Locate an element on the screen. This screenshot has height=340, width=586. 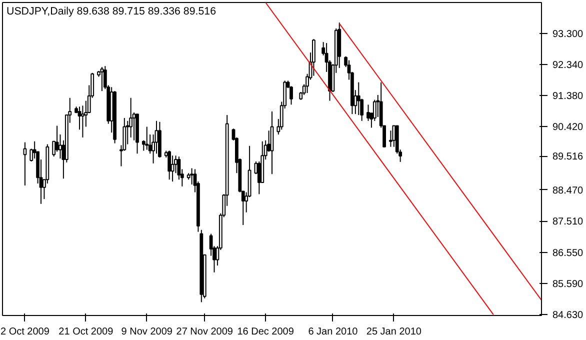
chart-title: USDJPY,Daily 89.638 89.715 89.336 89.516 is located at coordinates (111, 12).